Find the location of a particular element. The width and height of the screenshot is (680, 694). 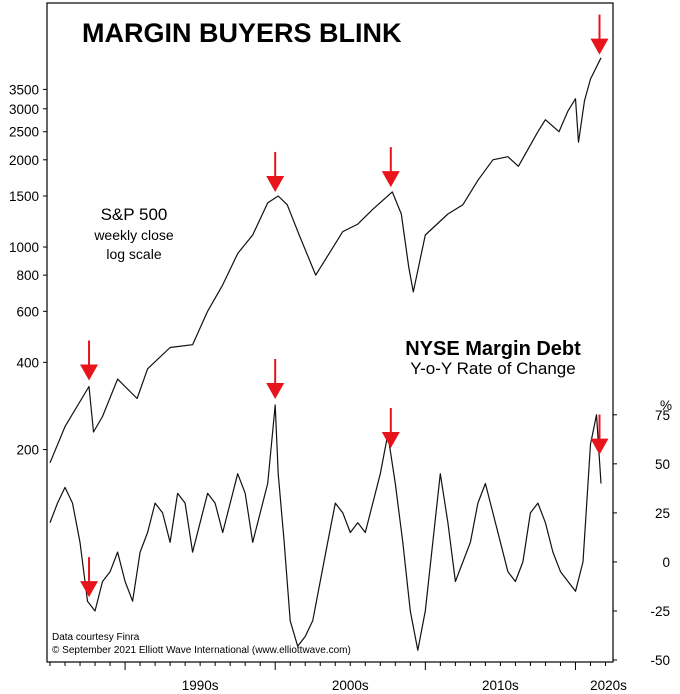

right-axis-tick-label: 50 is located at coordinates (662, 464).